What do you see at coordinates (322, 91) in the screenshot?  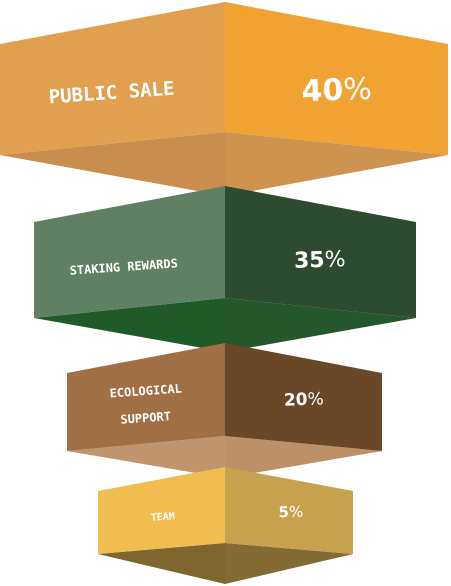 I see `tier-percentage-value: 40` at bounding box center [322, 91].